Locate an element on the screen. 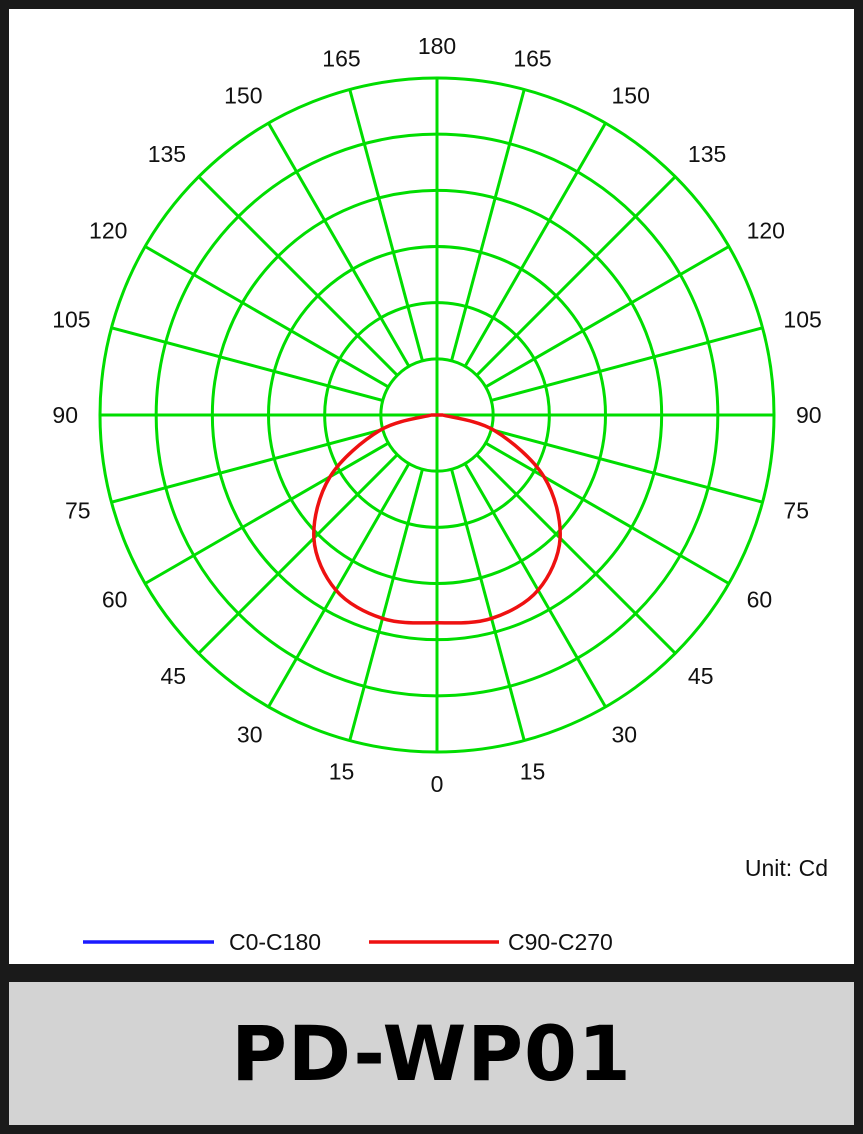 The image size is (863, 1134). tick-left-45: 45 is located at coordinates (173, 676).